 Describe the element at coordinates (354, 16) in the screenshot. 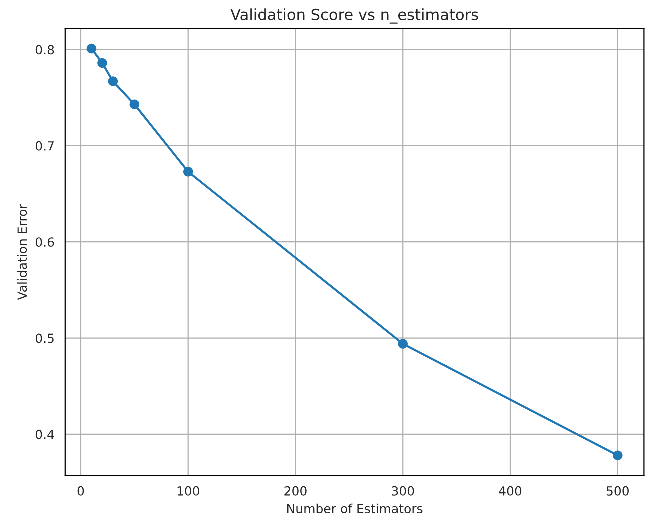

I see `chart-title: Validation Score vs n_estimators` at that location.